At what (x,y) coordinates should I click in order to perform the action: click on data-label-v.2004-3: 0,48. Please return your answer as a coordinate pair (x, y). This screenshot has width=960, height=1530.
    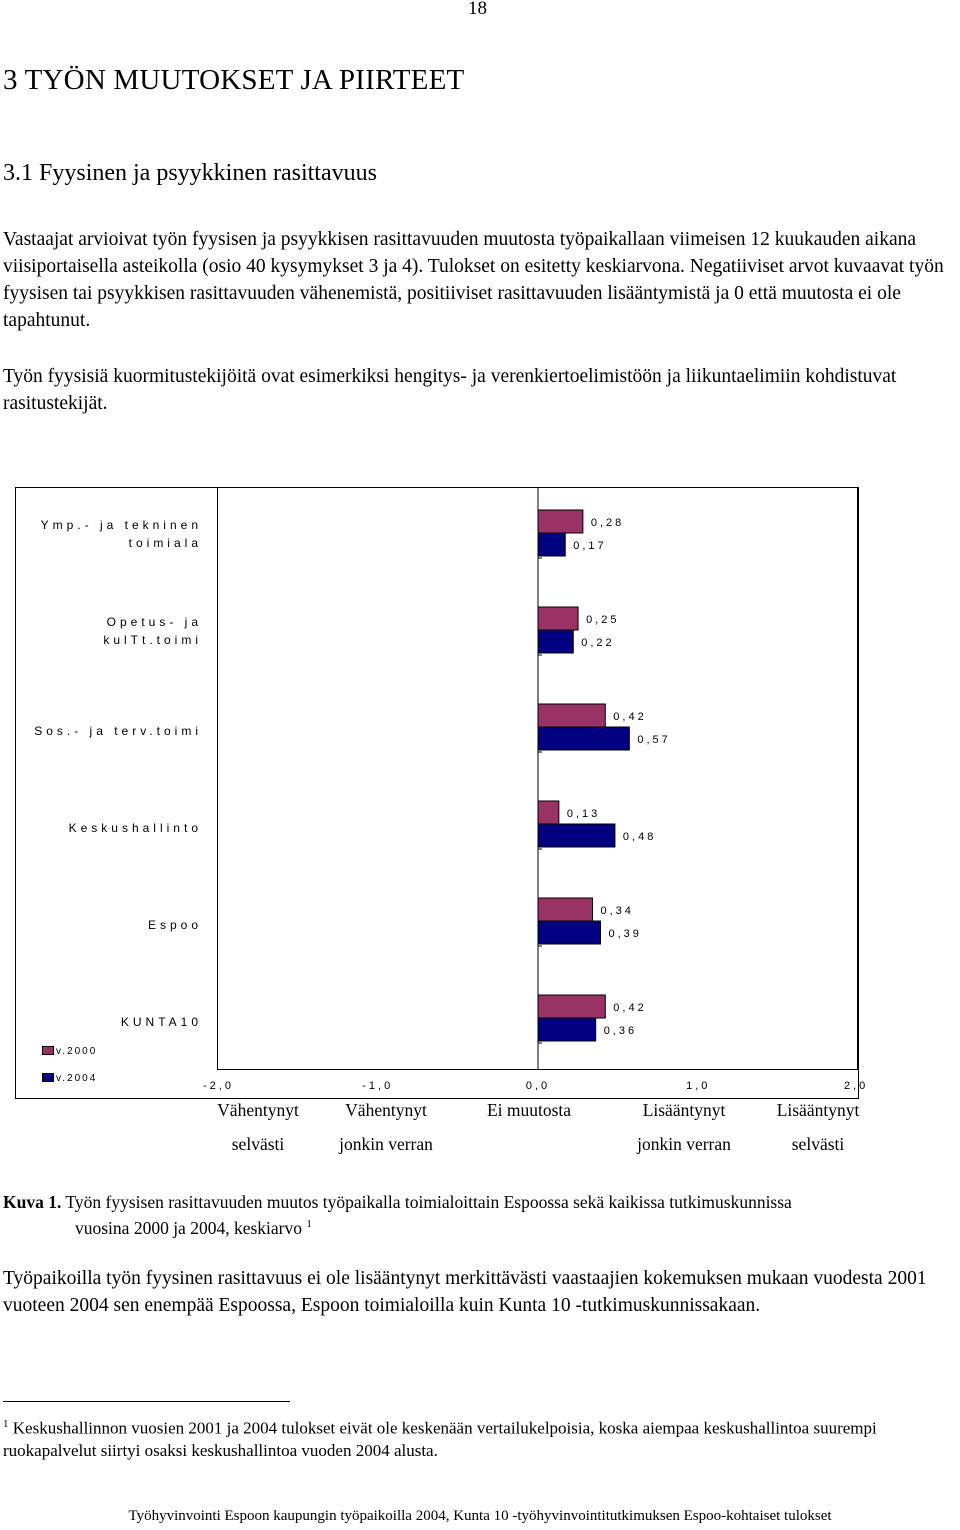
    Looking at the image, I should click on (639, 837).